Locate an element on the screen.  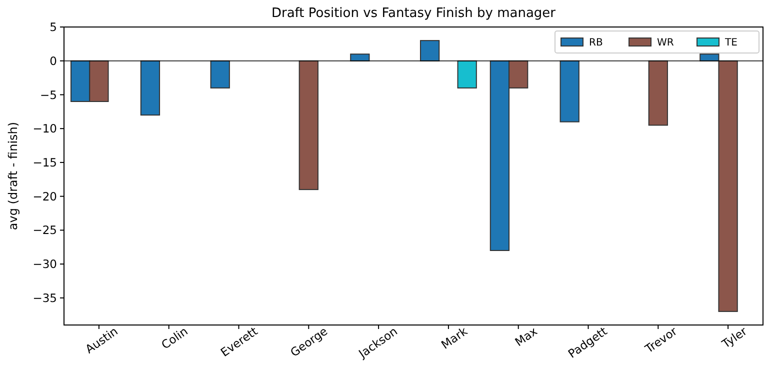
y-axis-title: avg (draft - finish) is located at coordinates (13, 176).